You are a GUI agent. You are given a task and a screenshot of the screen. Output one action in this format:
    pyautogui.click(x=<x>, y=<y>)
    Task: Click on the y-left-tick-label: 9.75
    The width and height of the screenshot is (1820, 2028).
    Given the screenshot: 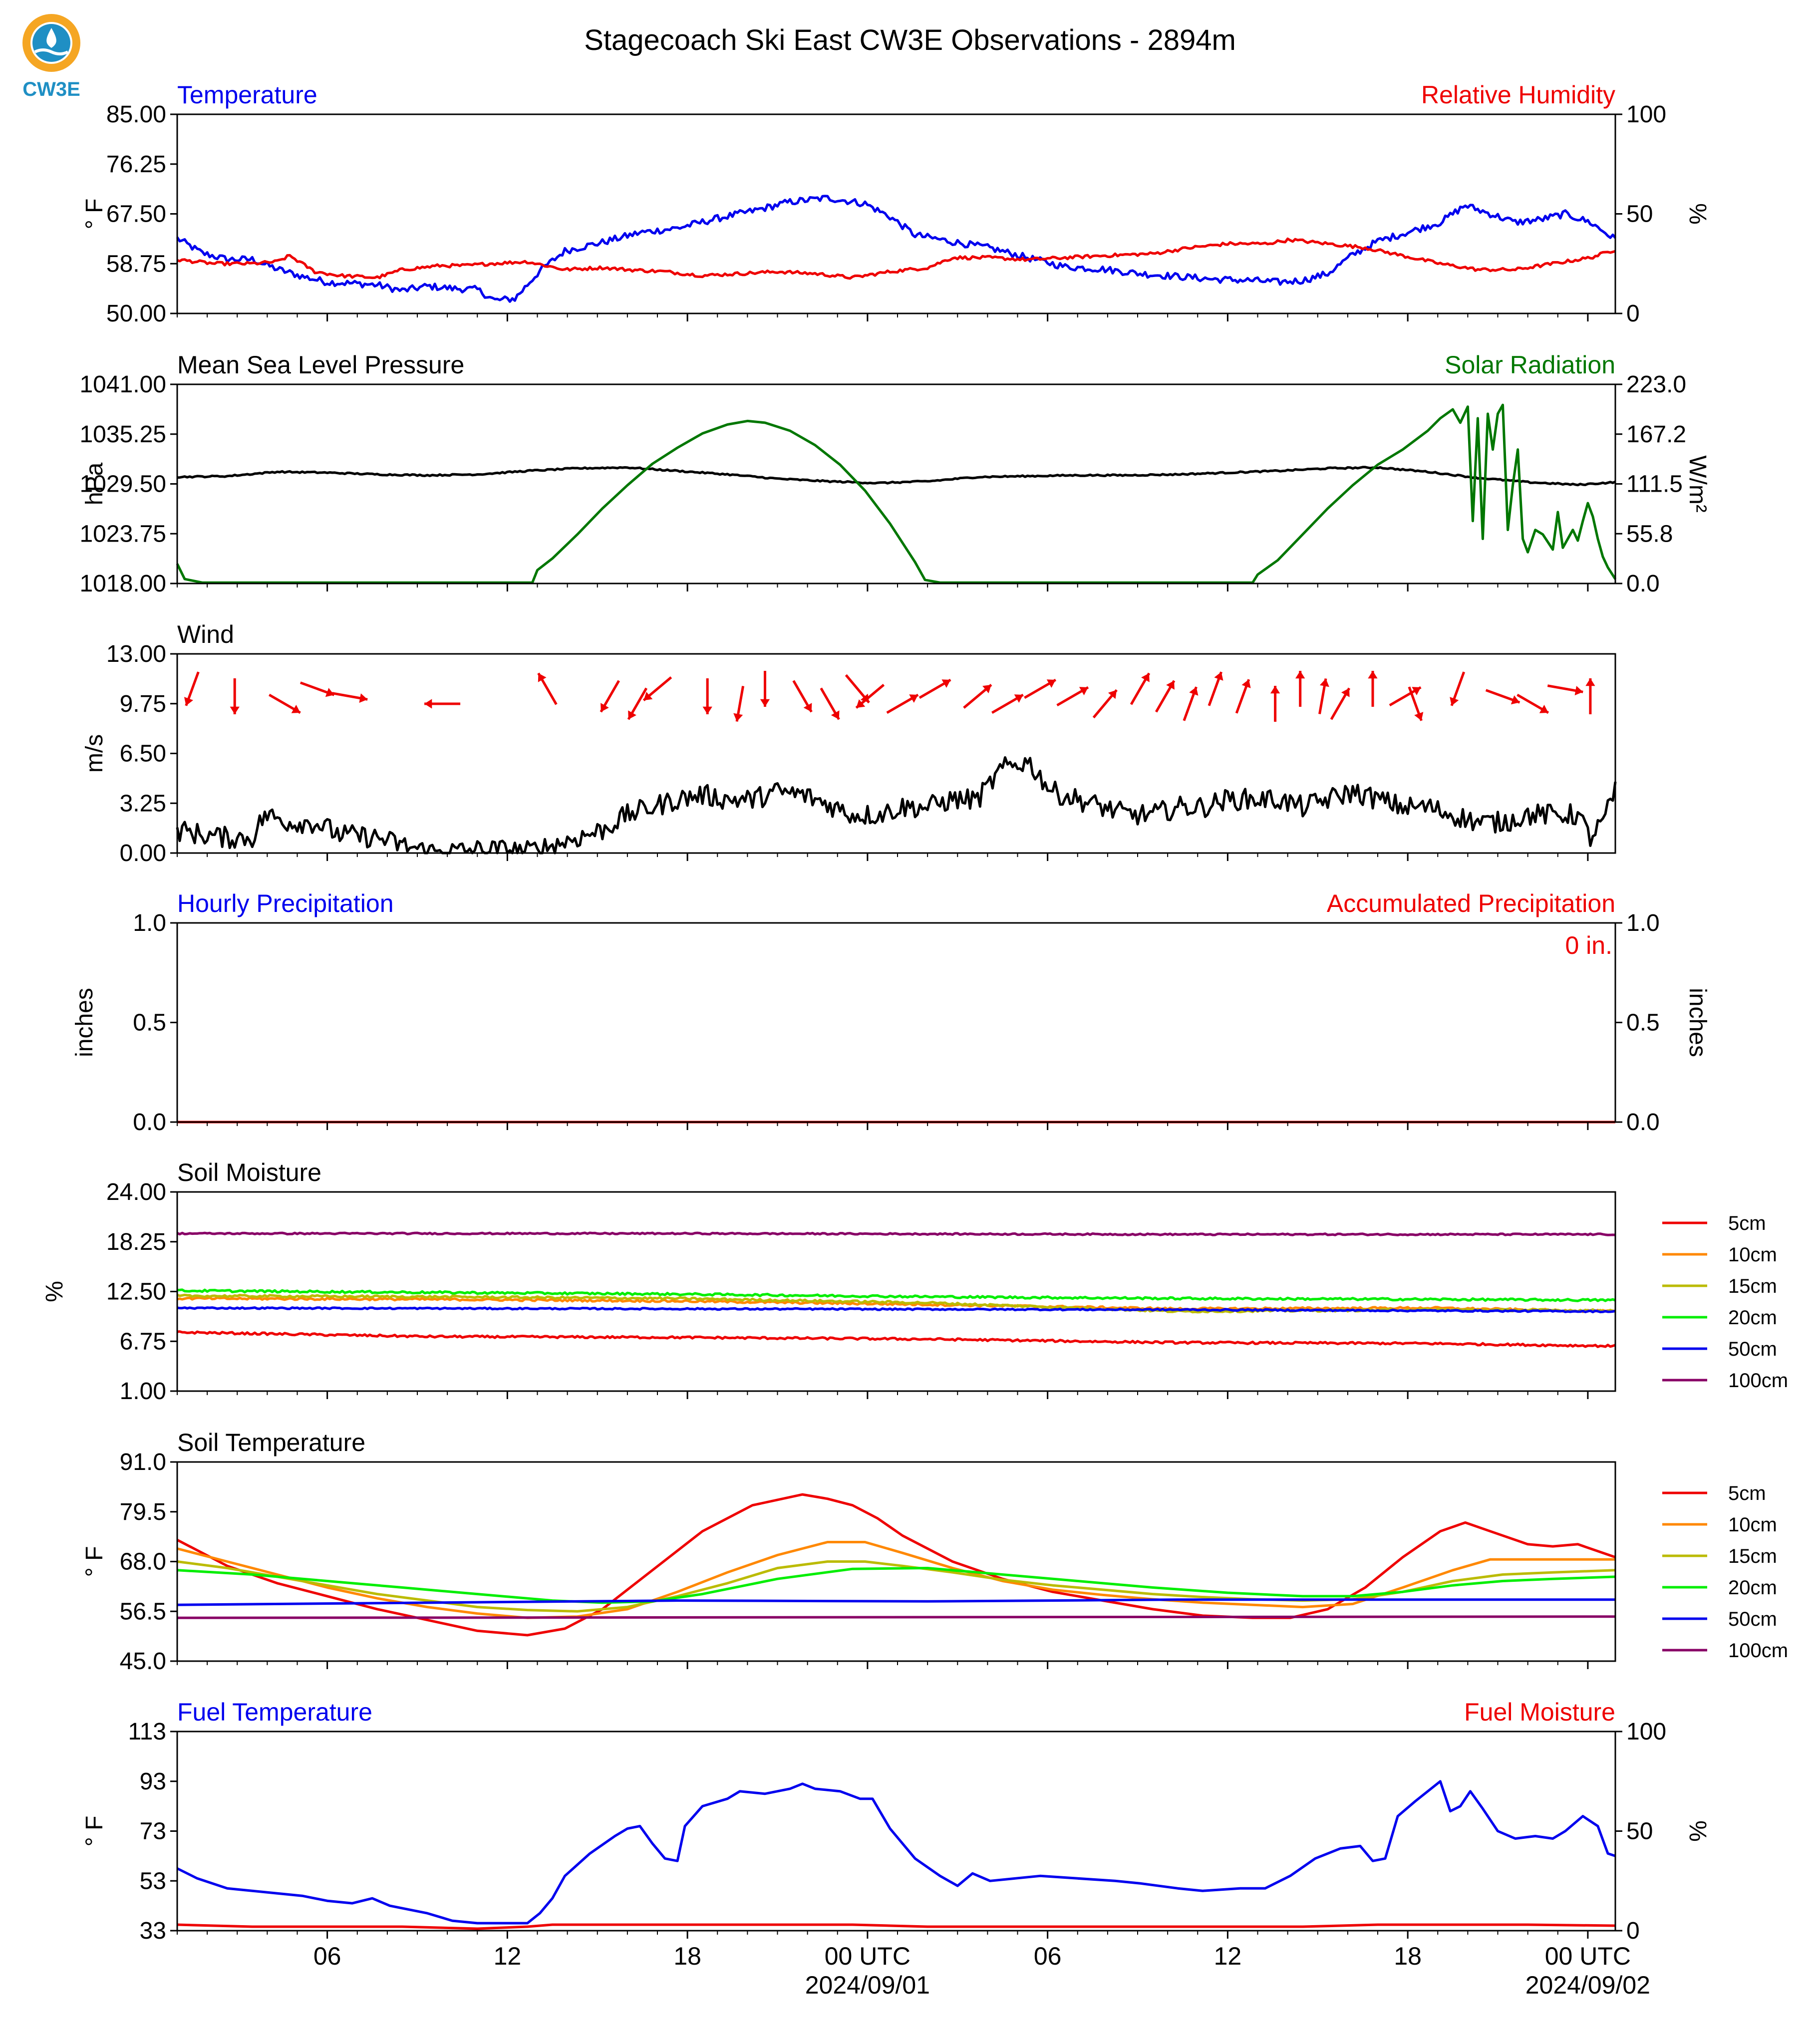 What is the action you would take?
    pyautogui.click(x=143, y=704)
    